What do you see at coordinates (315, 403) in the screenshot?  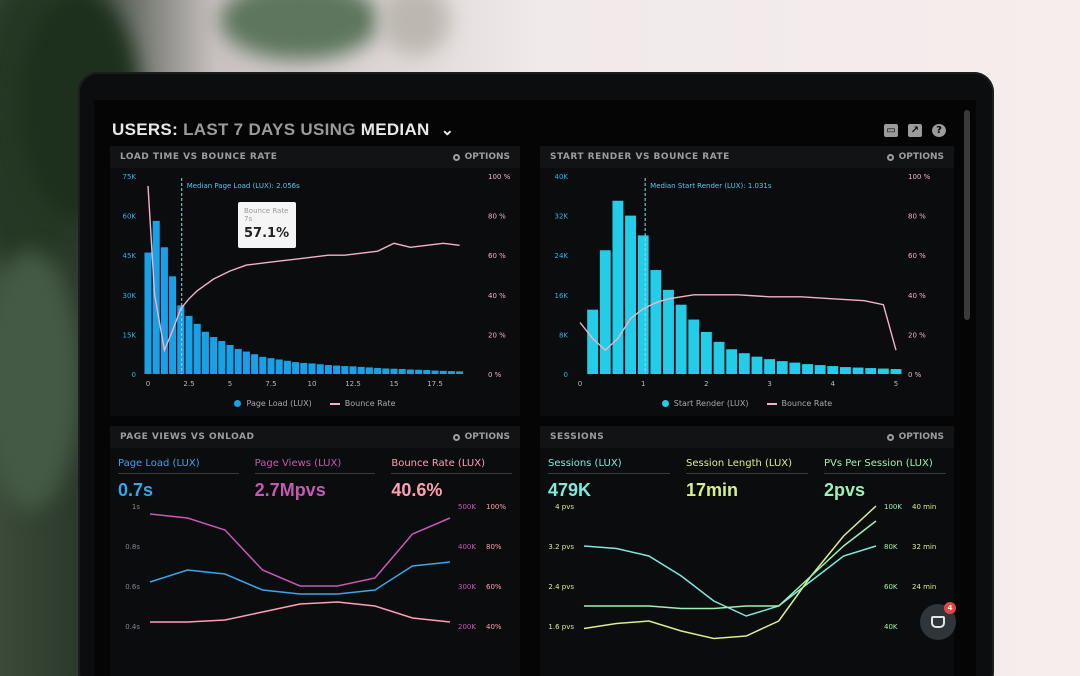 I see `chart-legend: Page Load (LUX) Bounce Rate` at bounding box center [315, 403].